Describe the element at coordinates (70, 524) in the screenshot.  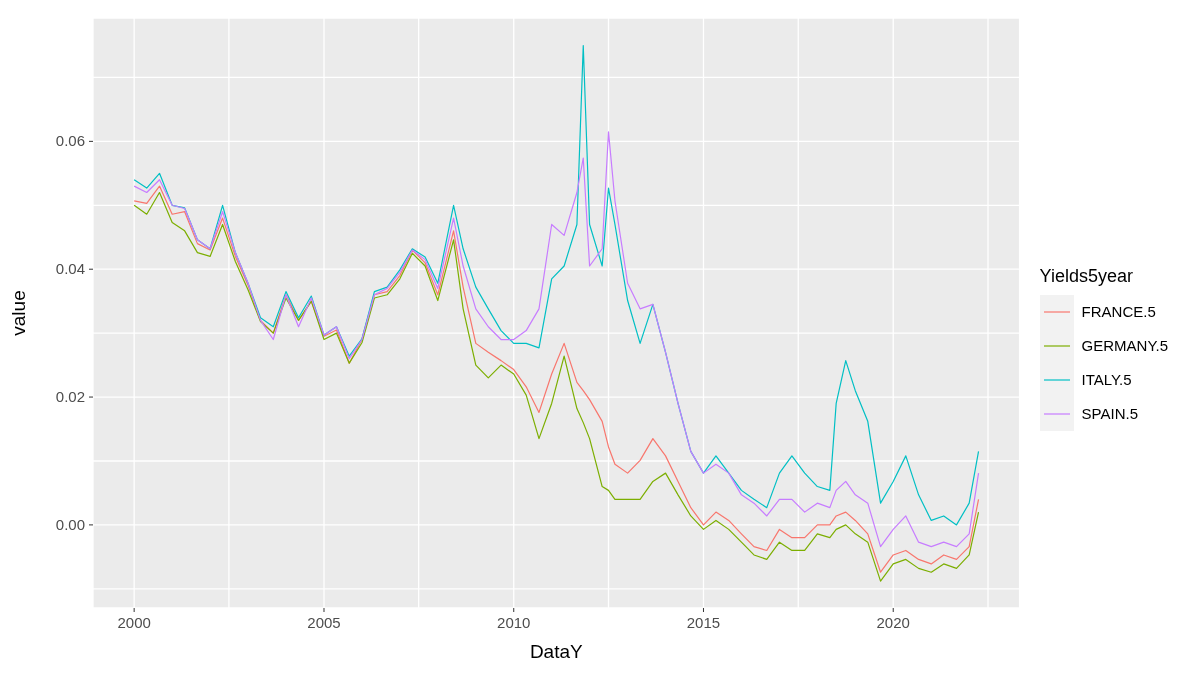
I see `y-tick-label: 0.00` at that location.